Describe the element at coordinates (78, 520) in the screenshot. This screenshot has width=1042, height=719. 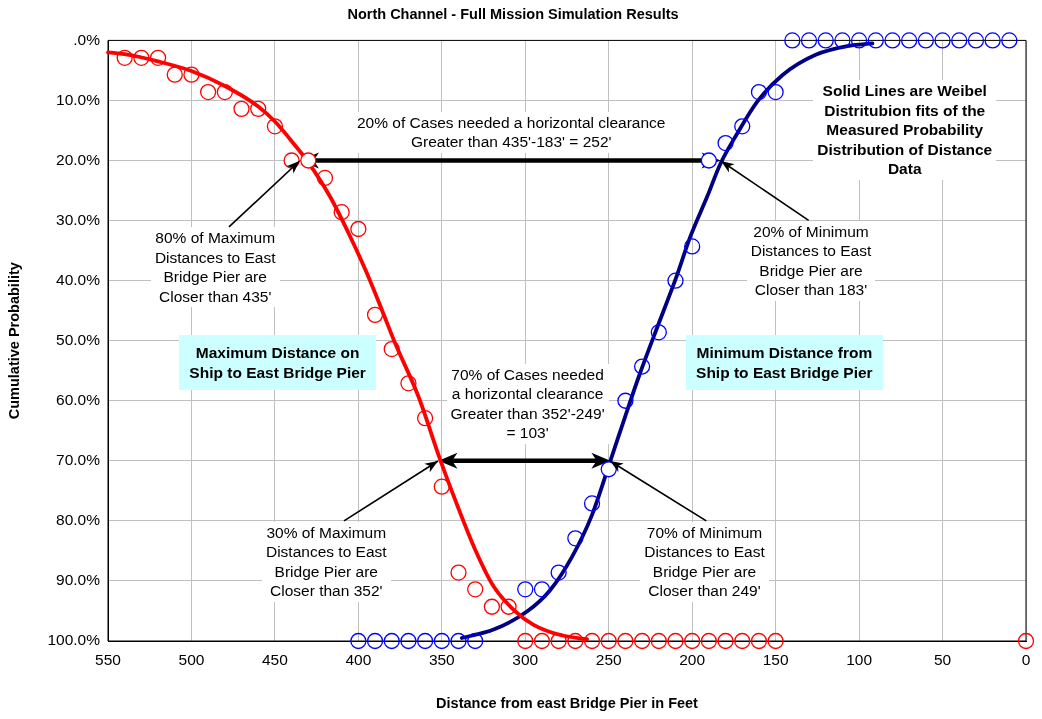
I see `y-tick-label: 80.0%` at that location.